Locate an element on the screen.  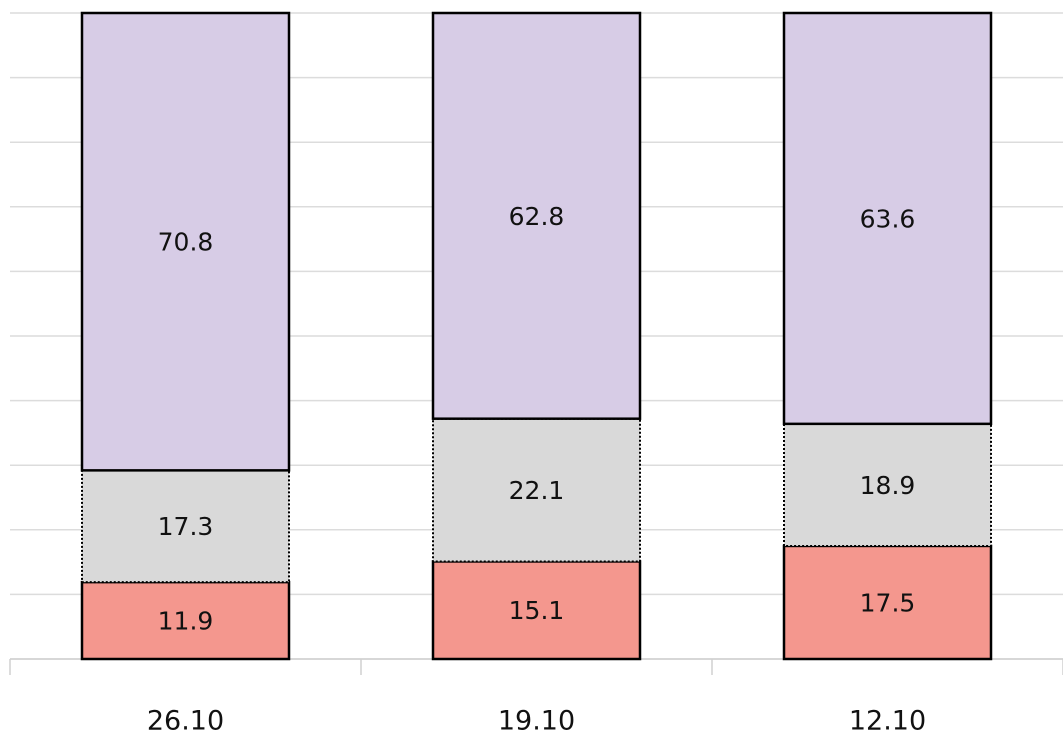
value-label: 18.9 is located at coordinates (888, 485).